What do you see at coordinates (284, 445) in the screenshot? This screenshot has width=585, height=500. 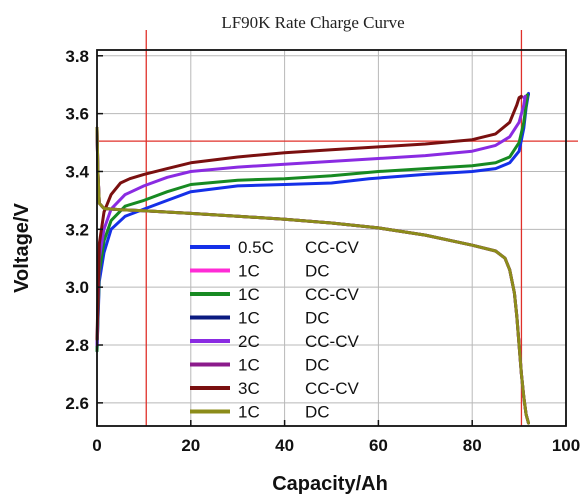 I see `x-tick-label: 40` at bounding box center [284, 445].